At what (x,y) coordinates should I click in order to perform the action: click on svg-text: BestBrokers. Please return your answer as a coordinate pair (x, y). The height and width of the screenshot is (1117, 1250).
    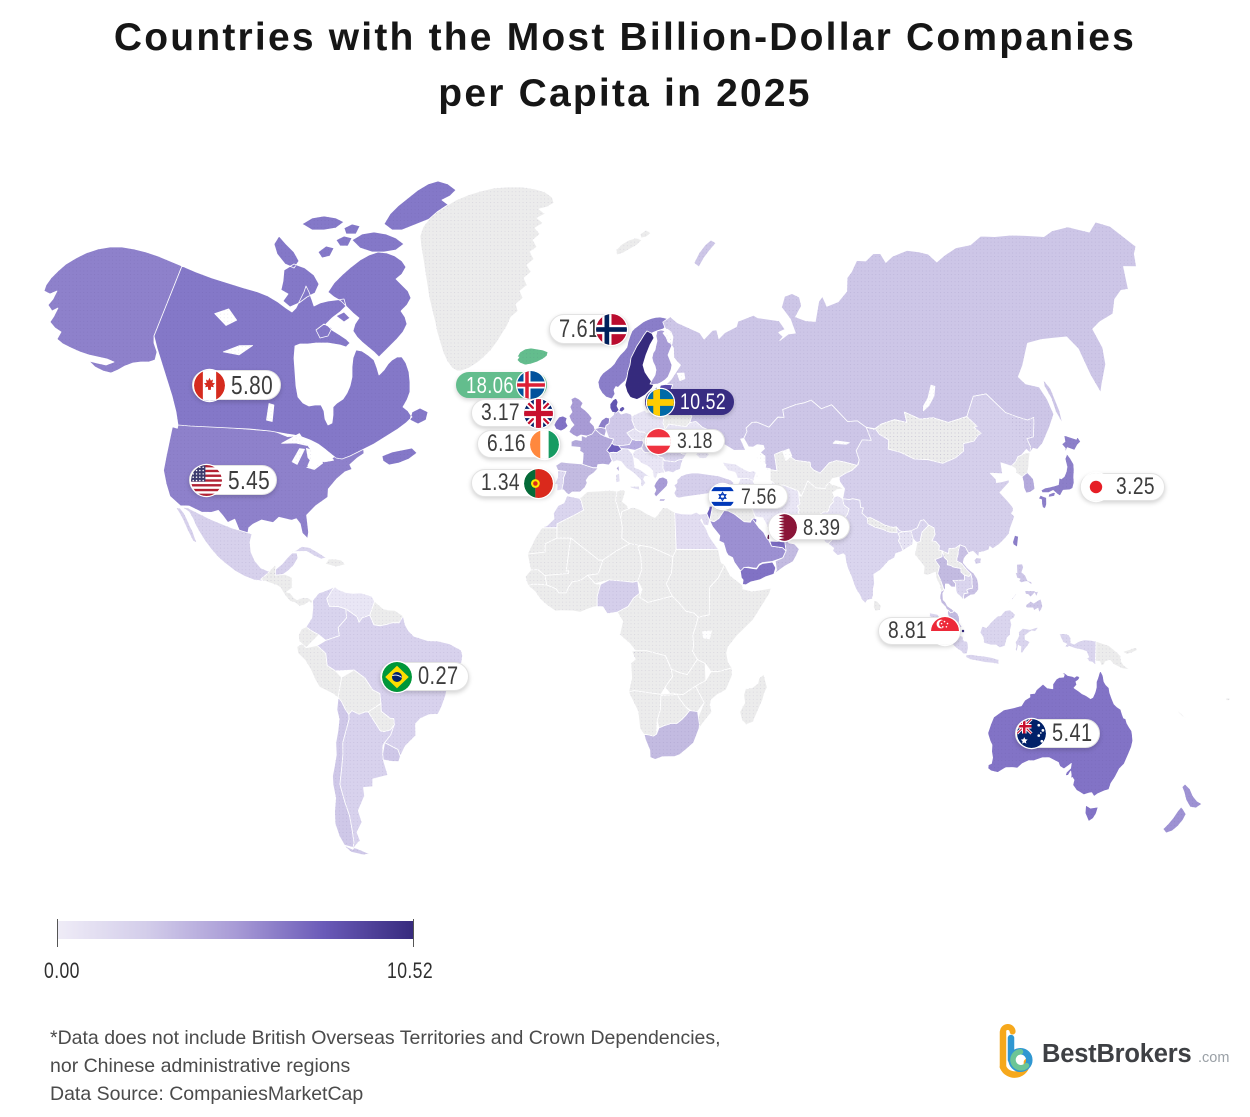
    Looking at the image, I should click on (1116, 1054).